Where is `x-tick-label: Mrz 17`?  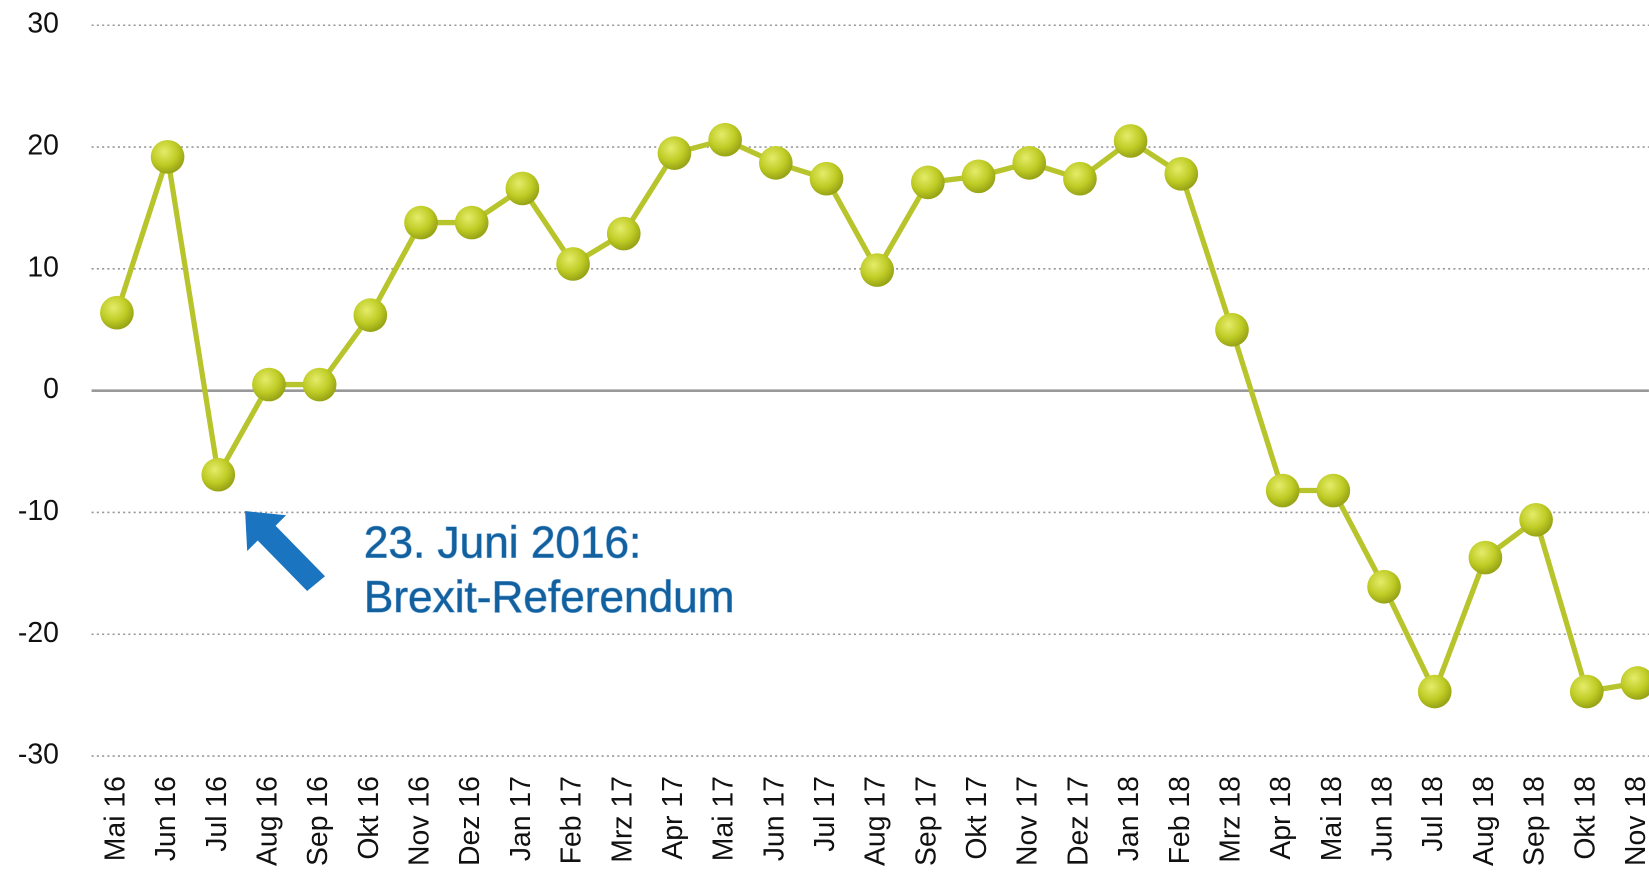
x-tick-label: Mrz 17 is located at coordinates (622, 819).